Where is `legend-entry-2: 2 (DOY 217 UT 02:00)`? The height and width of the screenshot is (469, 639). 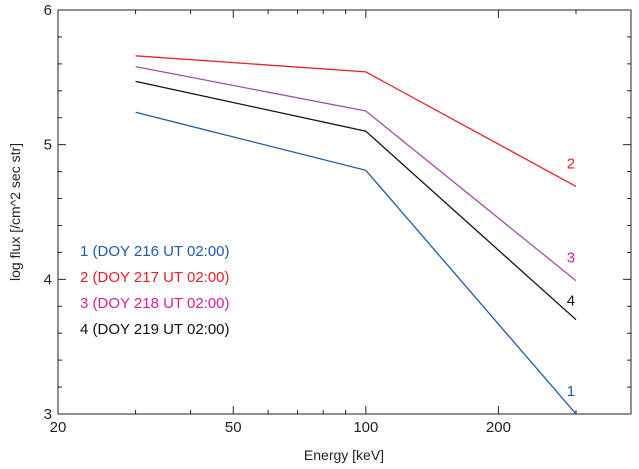
legend-entry-2: 2 (DOY 217 UT 02:00) is located at coordinates (155, 277).